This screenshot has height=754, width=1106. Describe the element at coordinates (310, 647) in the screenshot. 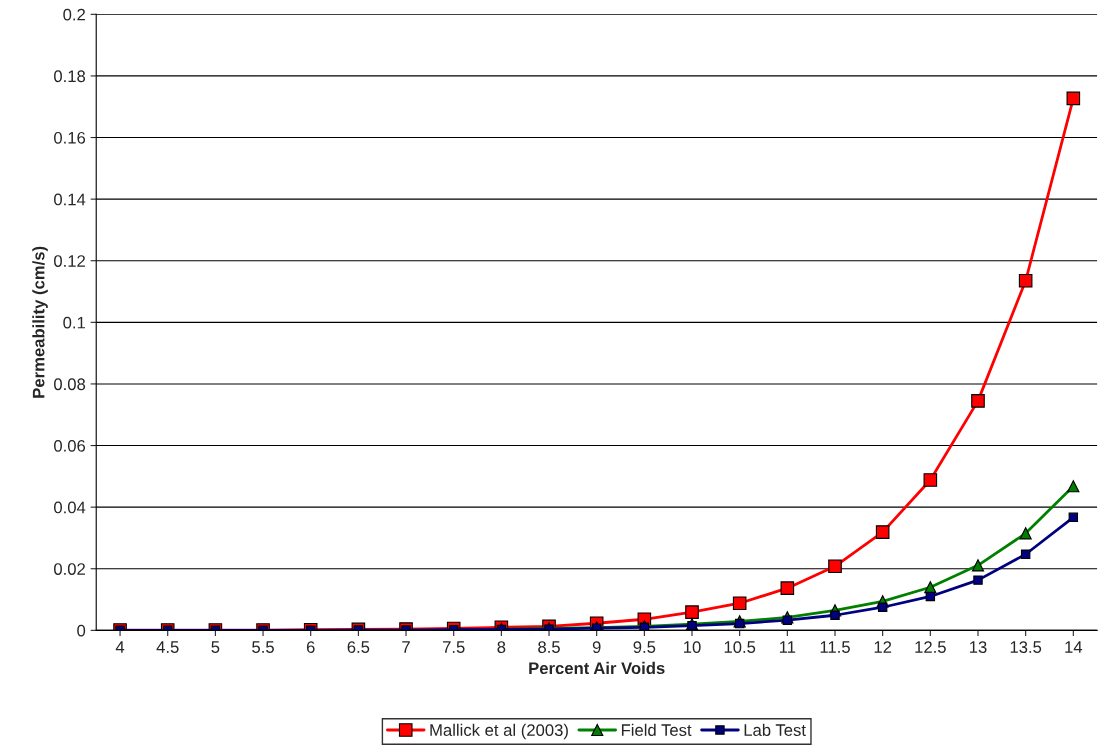

I see `x-tick-label: 6` at that location.